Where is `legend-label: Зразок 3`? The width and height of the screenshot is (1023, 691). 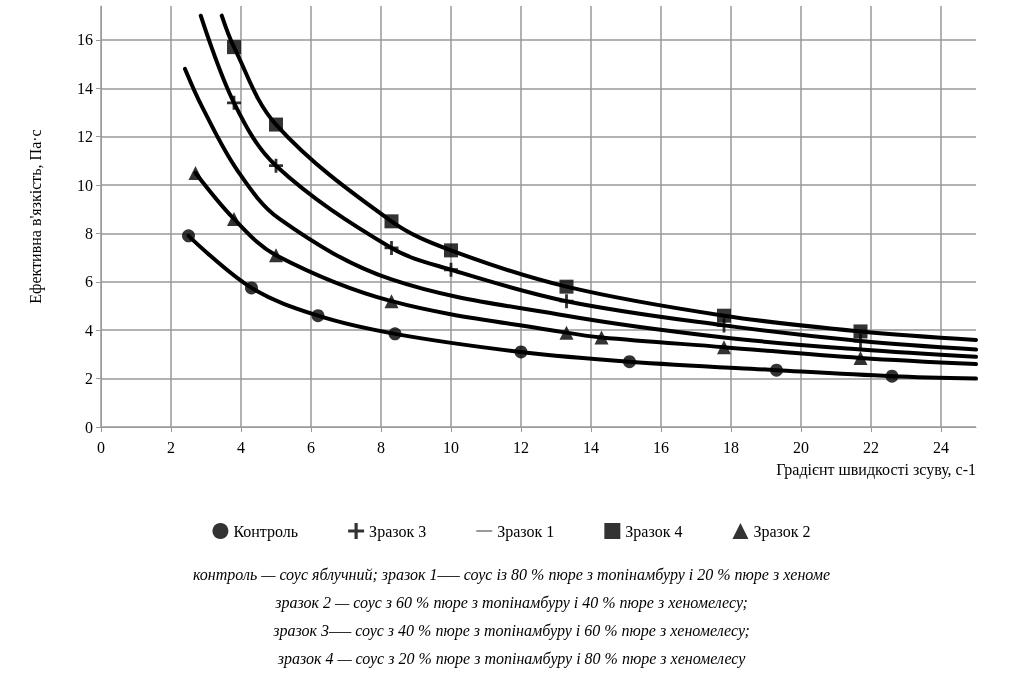
legend-label: Зразок 3 is located at coordinates (398, 531).